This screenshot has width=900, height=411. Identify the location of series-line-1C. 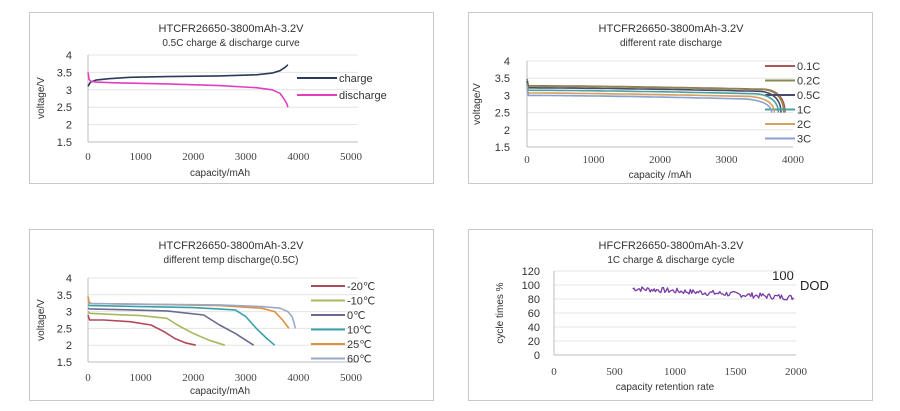
(653, 98).